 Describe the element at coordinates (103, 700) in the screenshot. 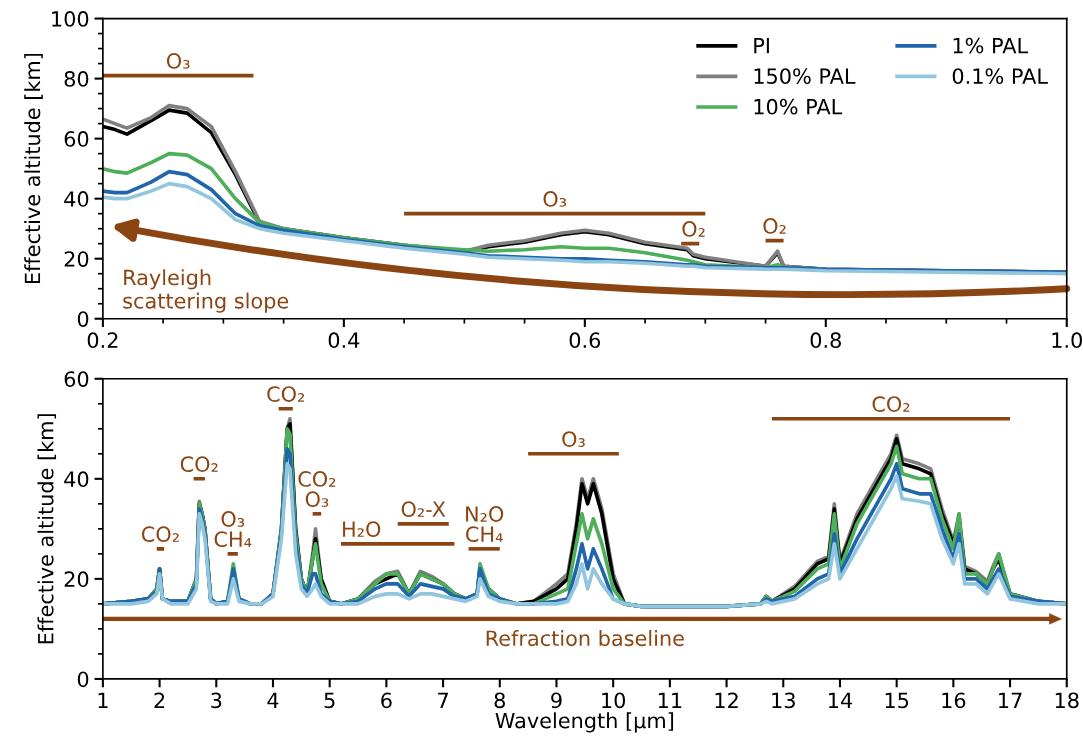

I see `x-tick-label: 1` at that location.